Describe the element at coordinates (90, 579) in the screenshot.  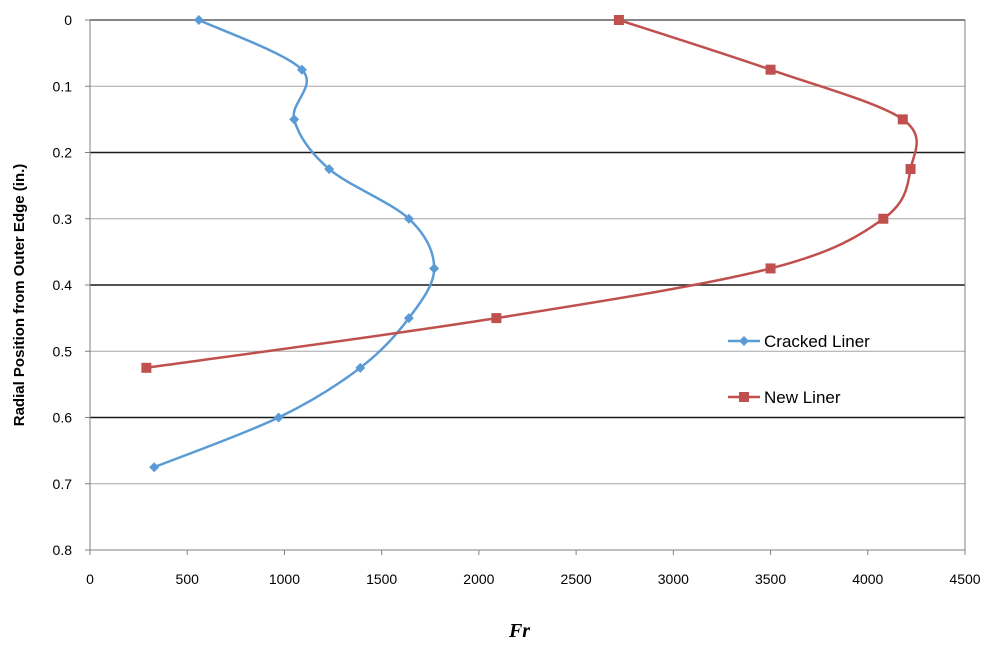
I see `x-tick-label: 0` at that location.